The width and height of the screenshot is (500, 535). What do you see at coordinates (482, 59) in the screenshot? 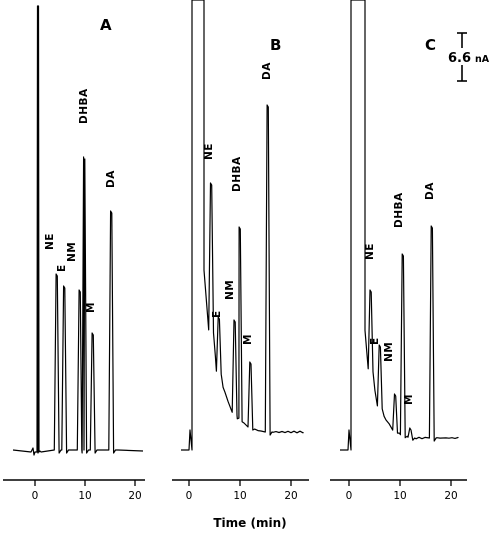
I see `scale-bar-unit: nA` at bounding box center [482, 59].